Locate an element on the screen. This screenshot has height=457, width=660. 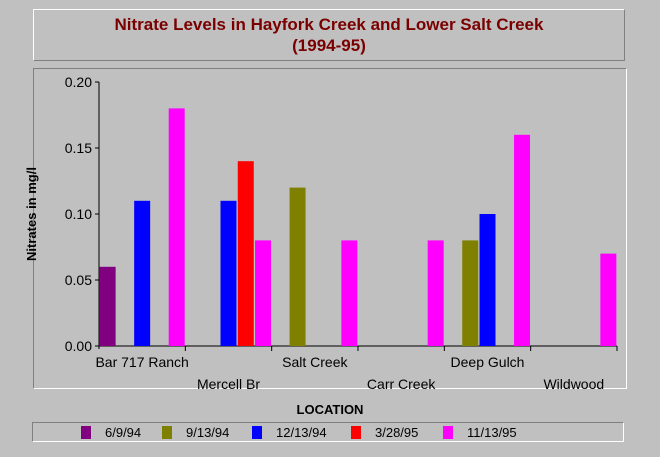
y-tick-label: 0.10 is located at coordinates (78, 214).